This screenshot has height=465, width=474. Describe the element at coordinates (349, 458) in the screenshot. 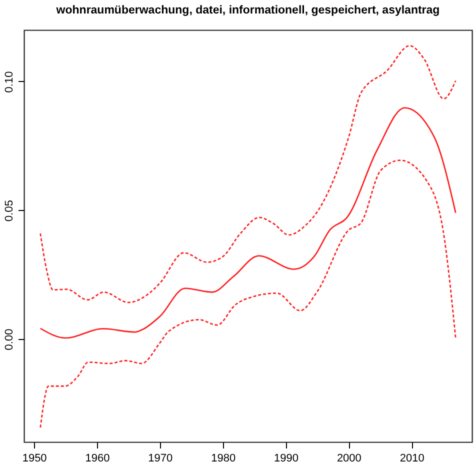

I see `x-tick-label: 2000` at that location.